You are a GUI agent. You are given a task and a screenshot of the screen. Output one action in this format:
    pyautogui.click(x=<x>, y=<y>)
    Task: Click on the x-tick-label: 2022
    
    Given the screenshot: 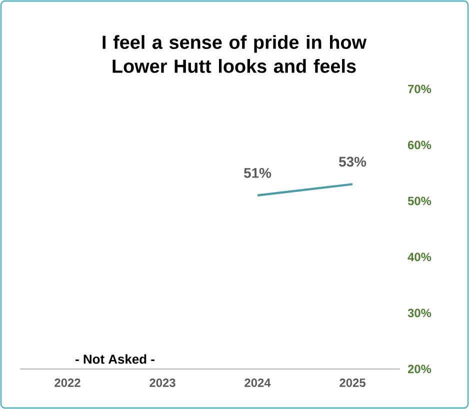 What is the action you would take?
    pyautogui.click(x=67, y=382)
    